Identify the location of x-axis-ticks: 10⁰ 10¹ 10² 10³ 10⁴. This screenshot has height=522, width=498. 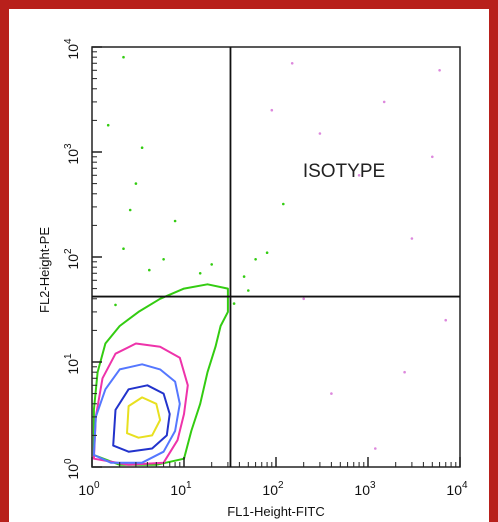
(273, 477).